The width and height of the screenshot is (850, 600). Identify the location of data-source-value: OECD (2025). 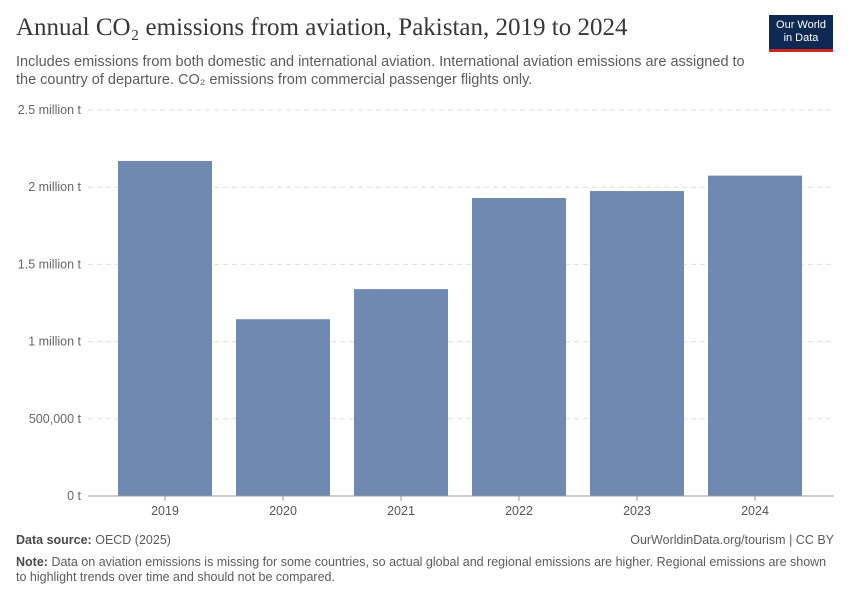
(133, 540).